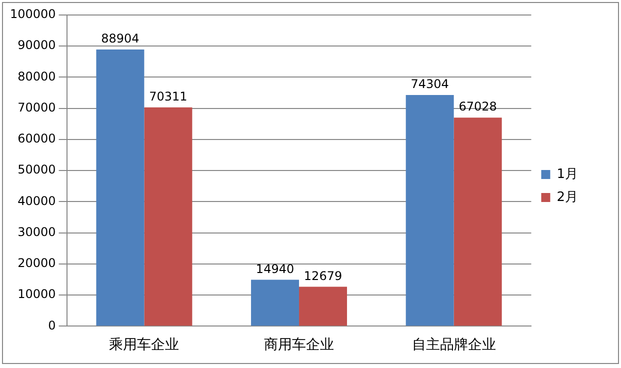  What do you see at coordinates (33, 14) in the screenshot?
I see `y-tick-label: 100000` at bounding box center [33, 14].